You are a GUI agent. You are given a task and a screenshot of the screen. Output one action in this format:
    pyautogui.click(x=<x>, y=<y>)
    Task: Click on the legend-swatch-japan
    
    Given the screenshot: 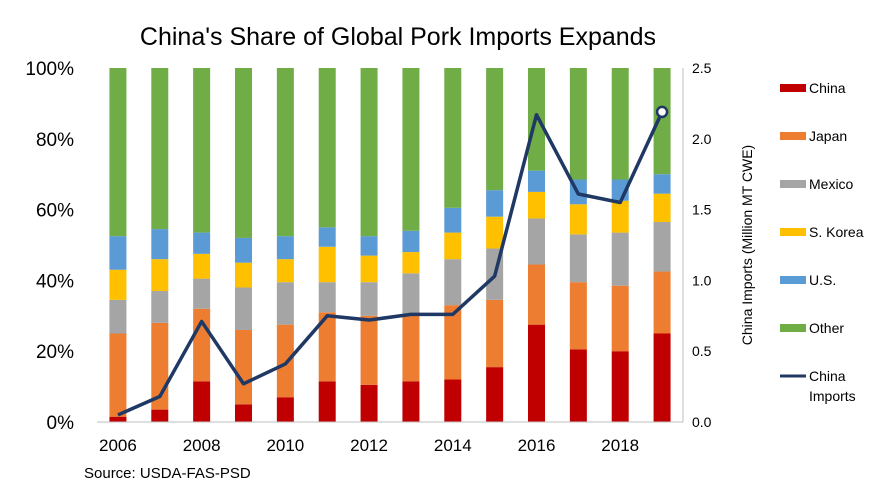 What is the action you would take?
    pyautogui.click(x=793, y=136)
    